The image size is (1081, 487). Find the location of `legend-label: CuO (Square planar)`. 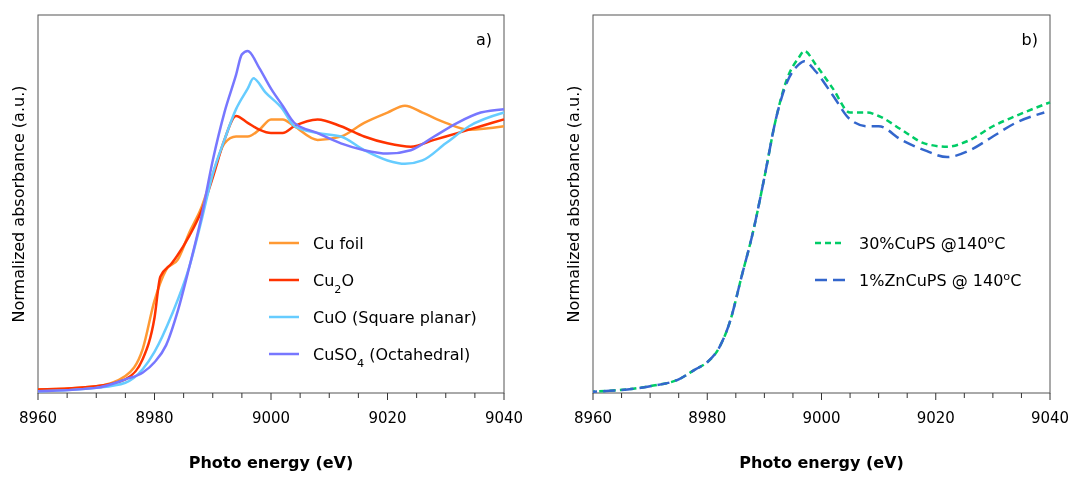

legend-label: CuO (Square planar) is located at coordinates (395, 317).